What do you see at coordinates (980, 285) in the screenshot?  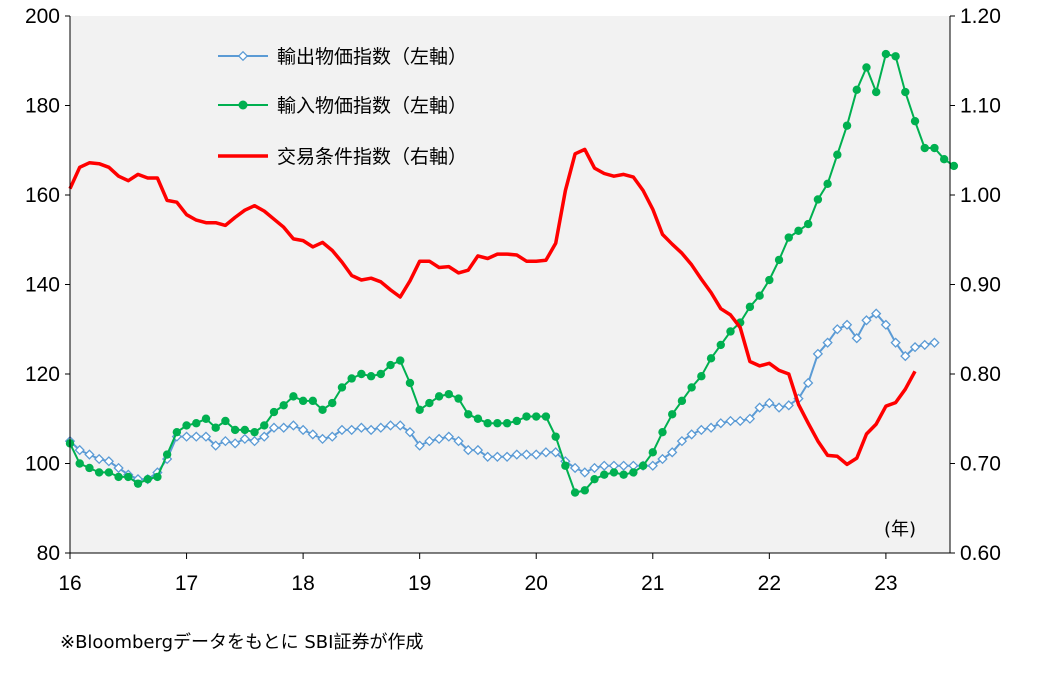 I see `right-y-tick-label: 0.90` at bounding box center [980, 285].